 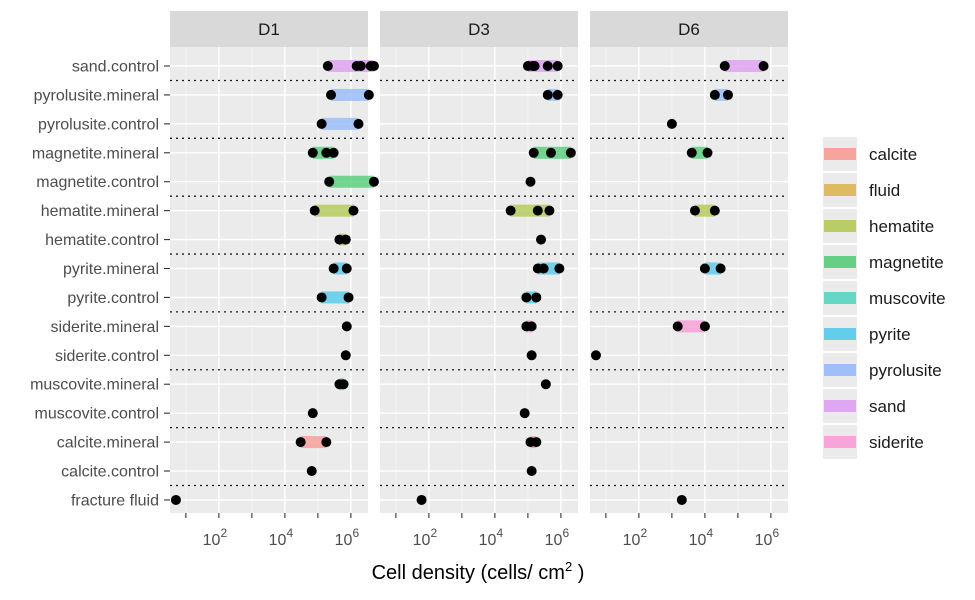 What do you see at coordinates (882, 370) in the screenshot?
I see `legend-item-pyrolusite: pyrolusite` at bounding box center [882, 370].